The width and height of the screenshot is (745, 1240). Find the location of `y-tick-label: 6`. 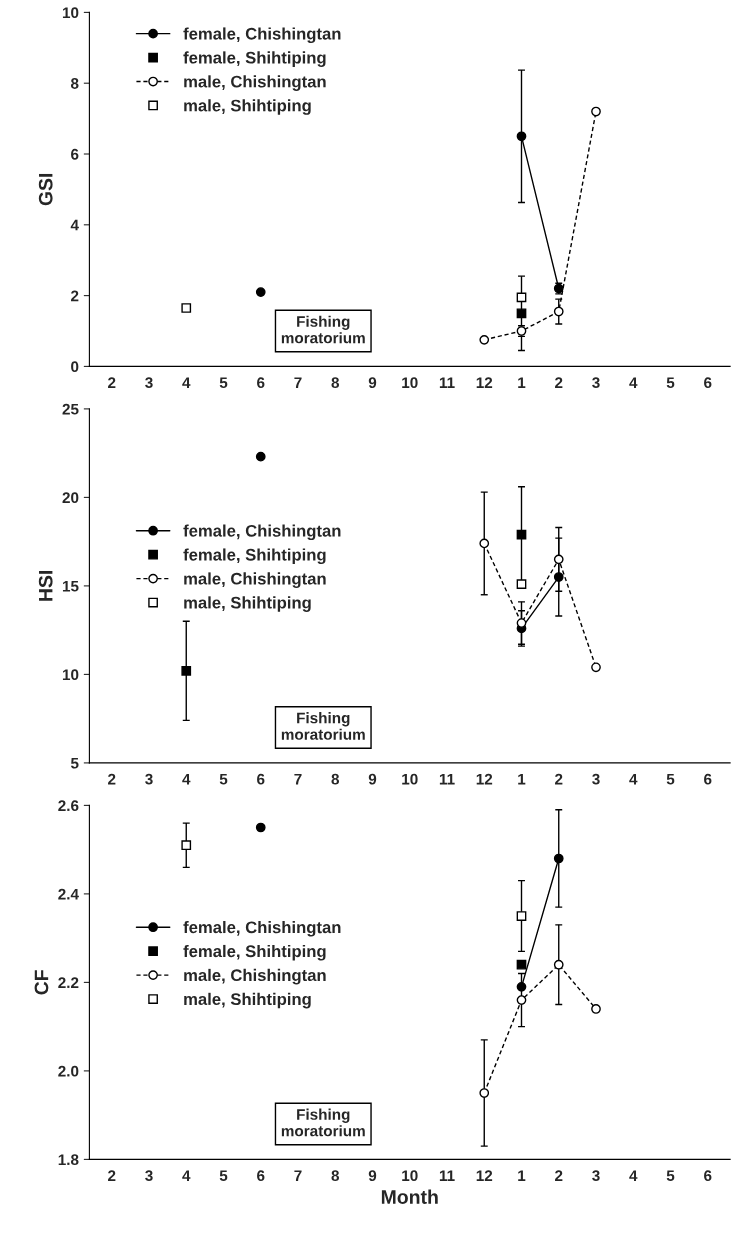

y-tick-label: 6 is located at coordinates (75, 154).